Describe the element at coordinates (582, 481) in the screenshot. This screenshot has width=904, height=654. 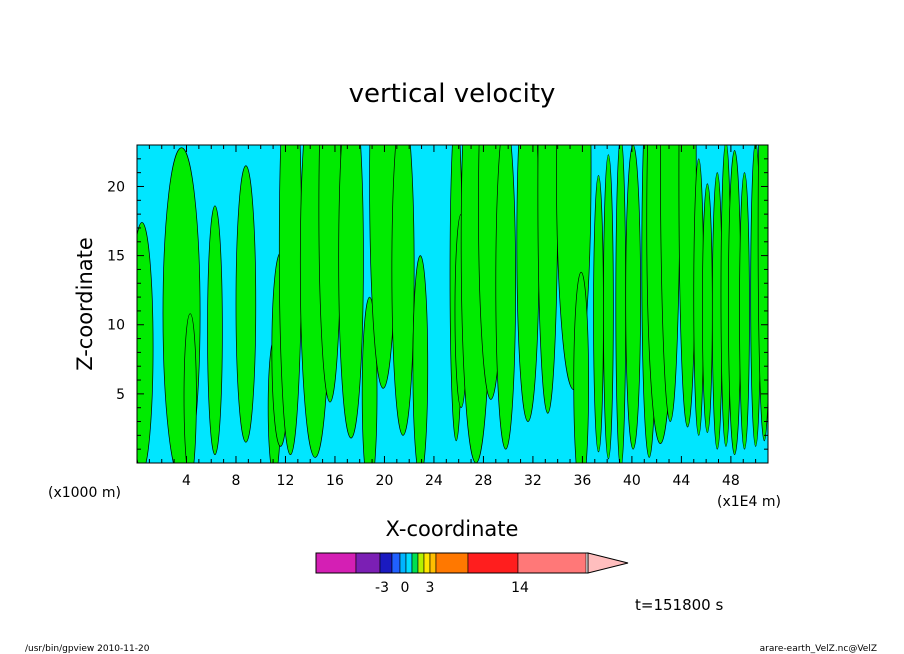
I see `x-tick-label: 36` at that location.